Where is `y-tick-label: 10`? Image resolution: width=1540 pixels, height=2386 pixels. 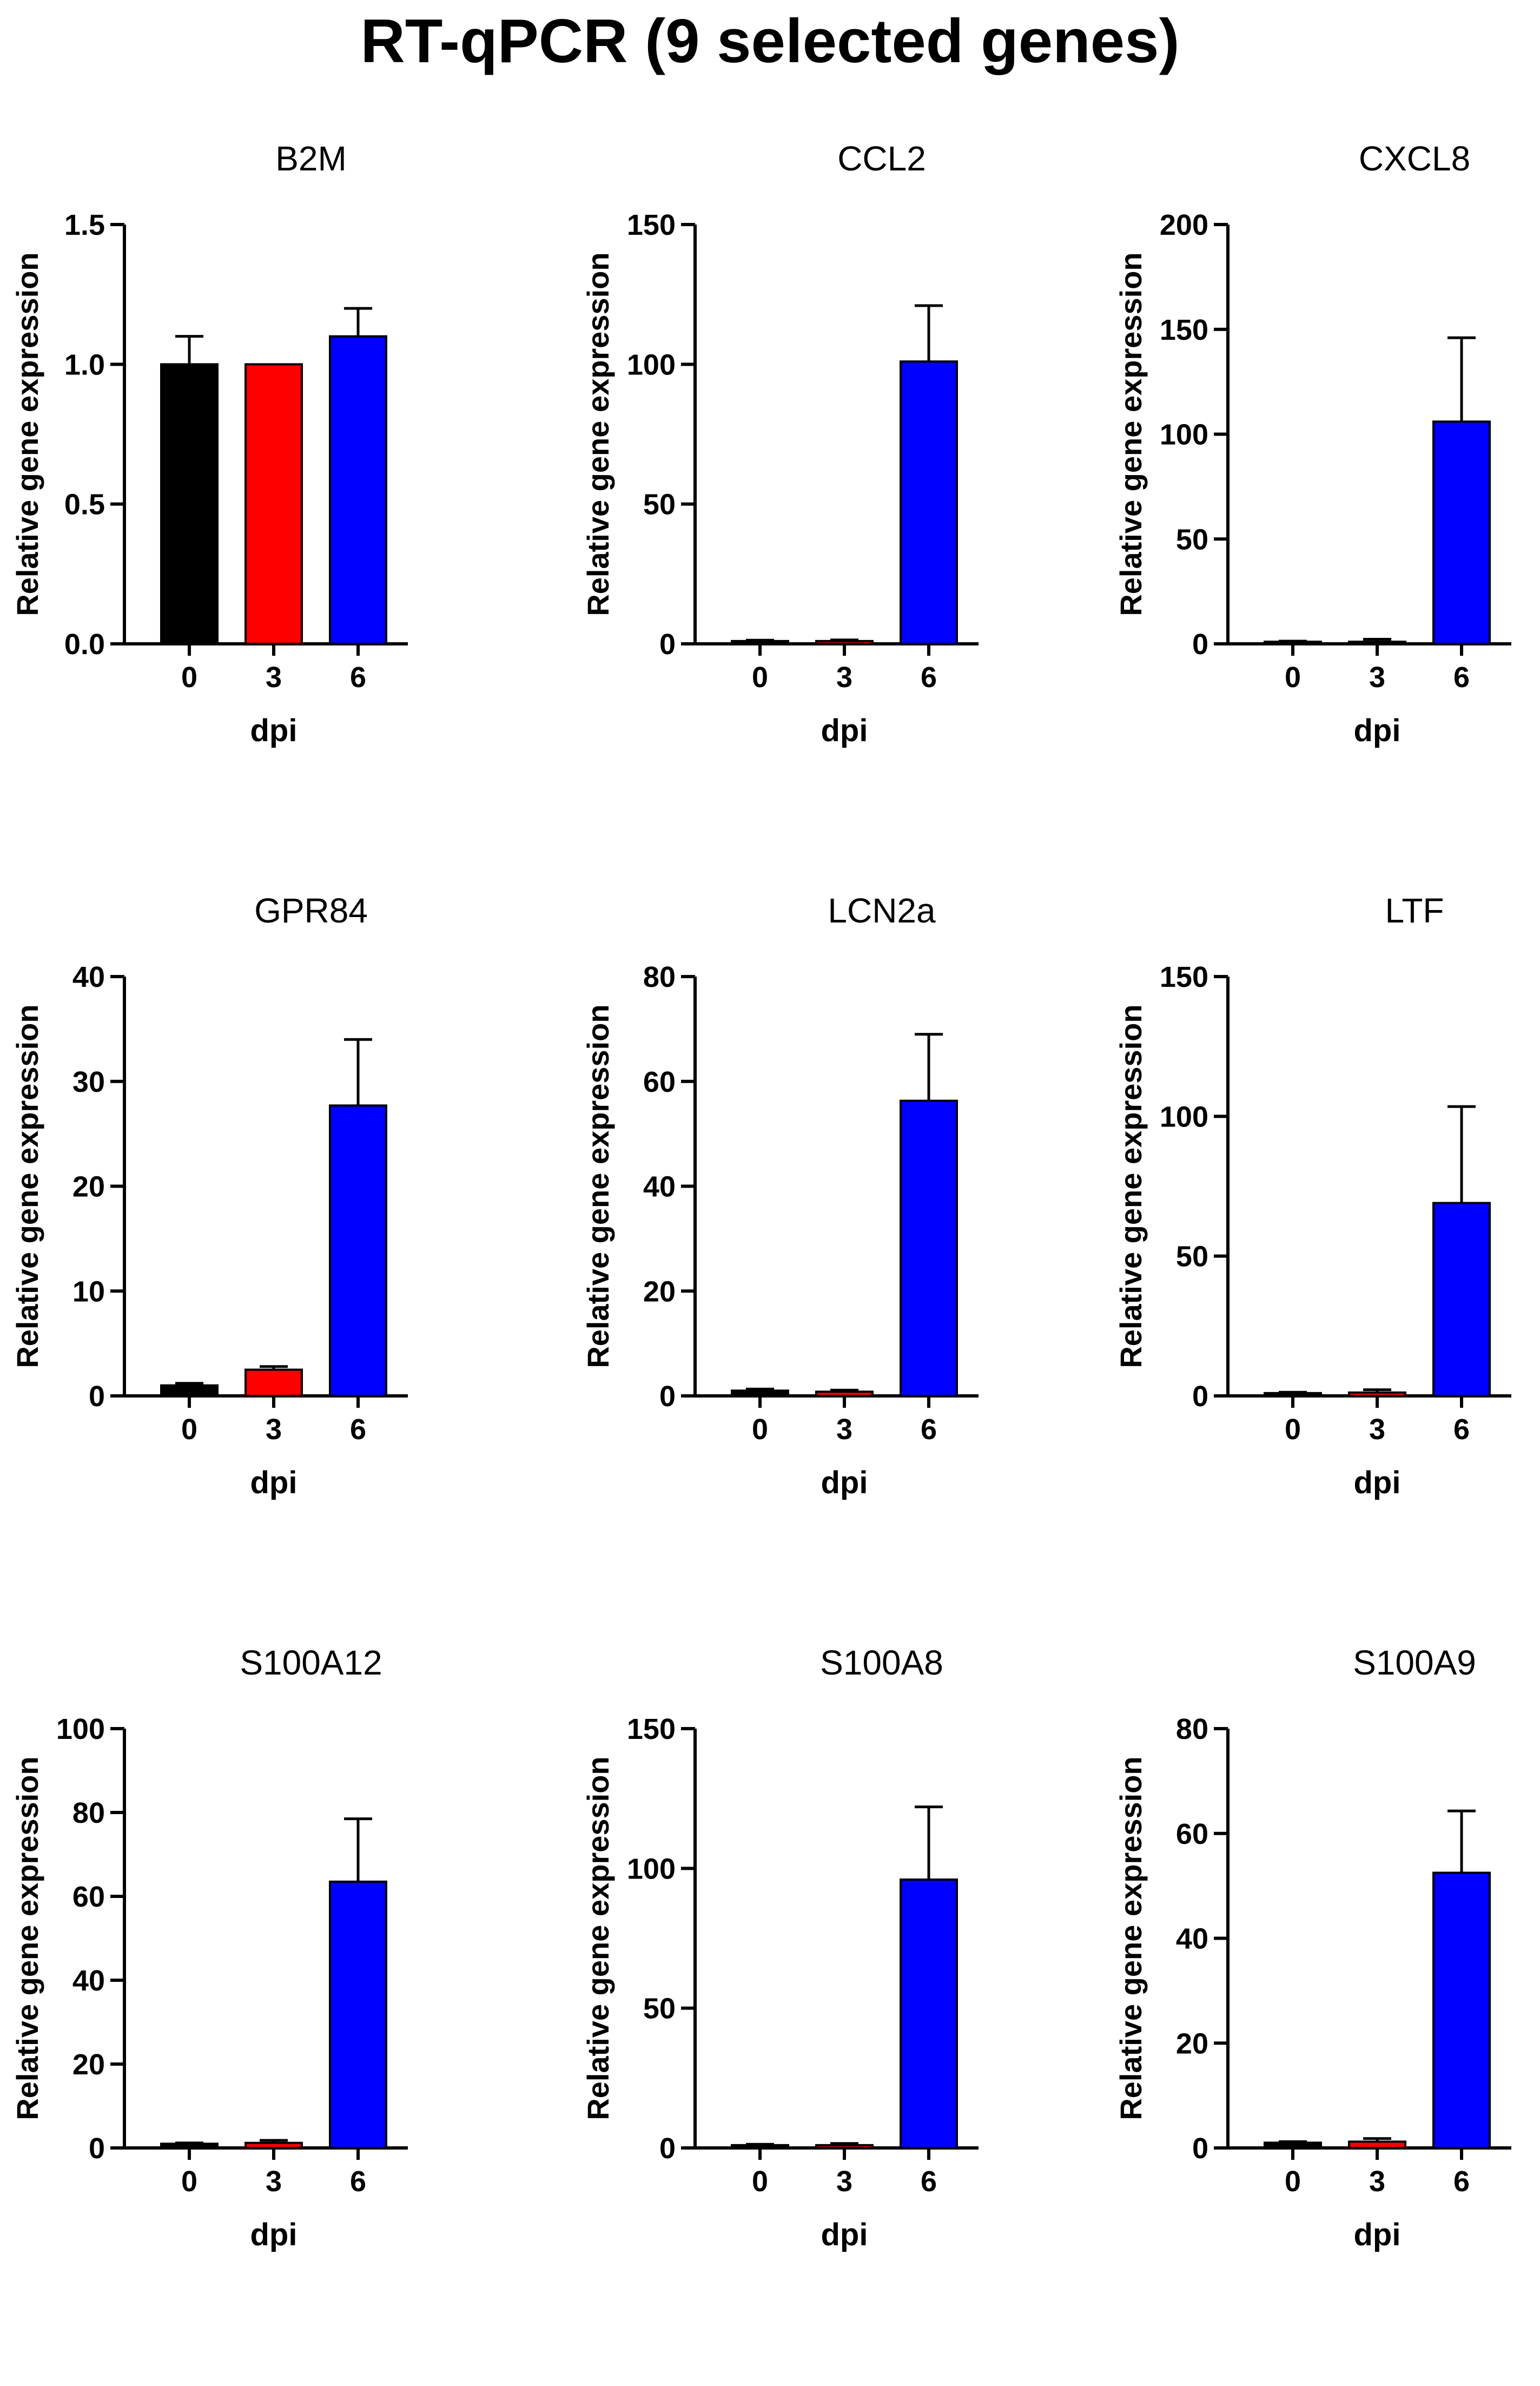
y-tick-label: 10 is located at coordinates (89, 1291).